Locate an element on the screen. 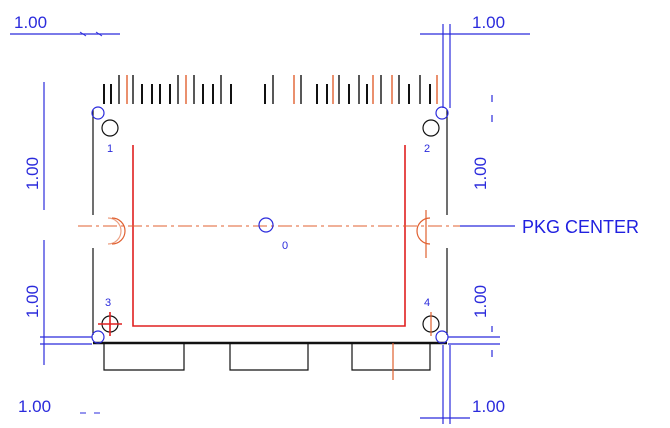 This screenshot has width=670, height=428. point-4-label: 4 is located at coordinates (427, 303).